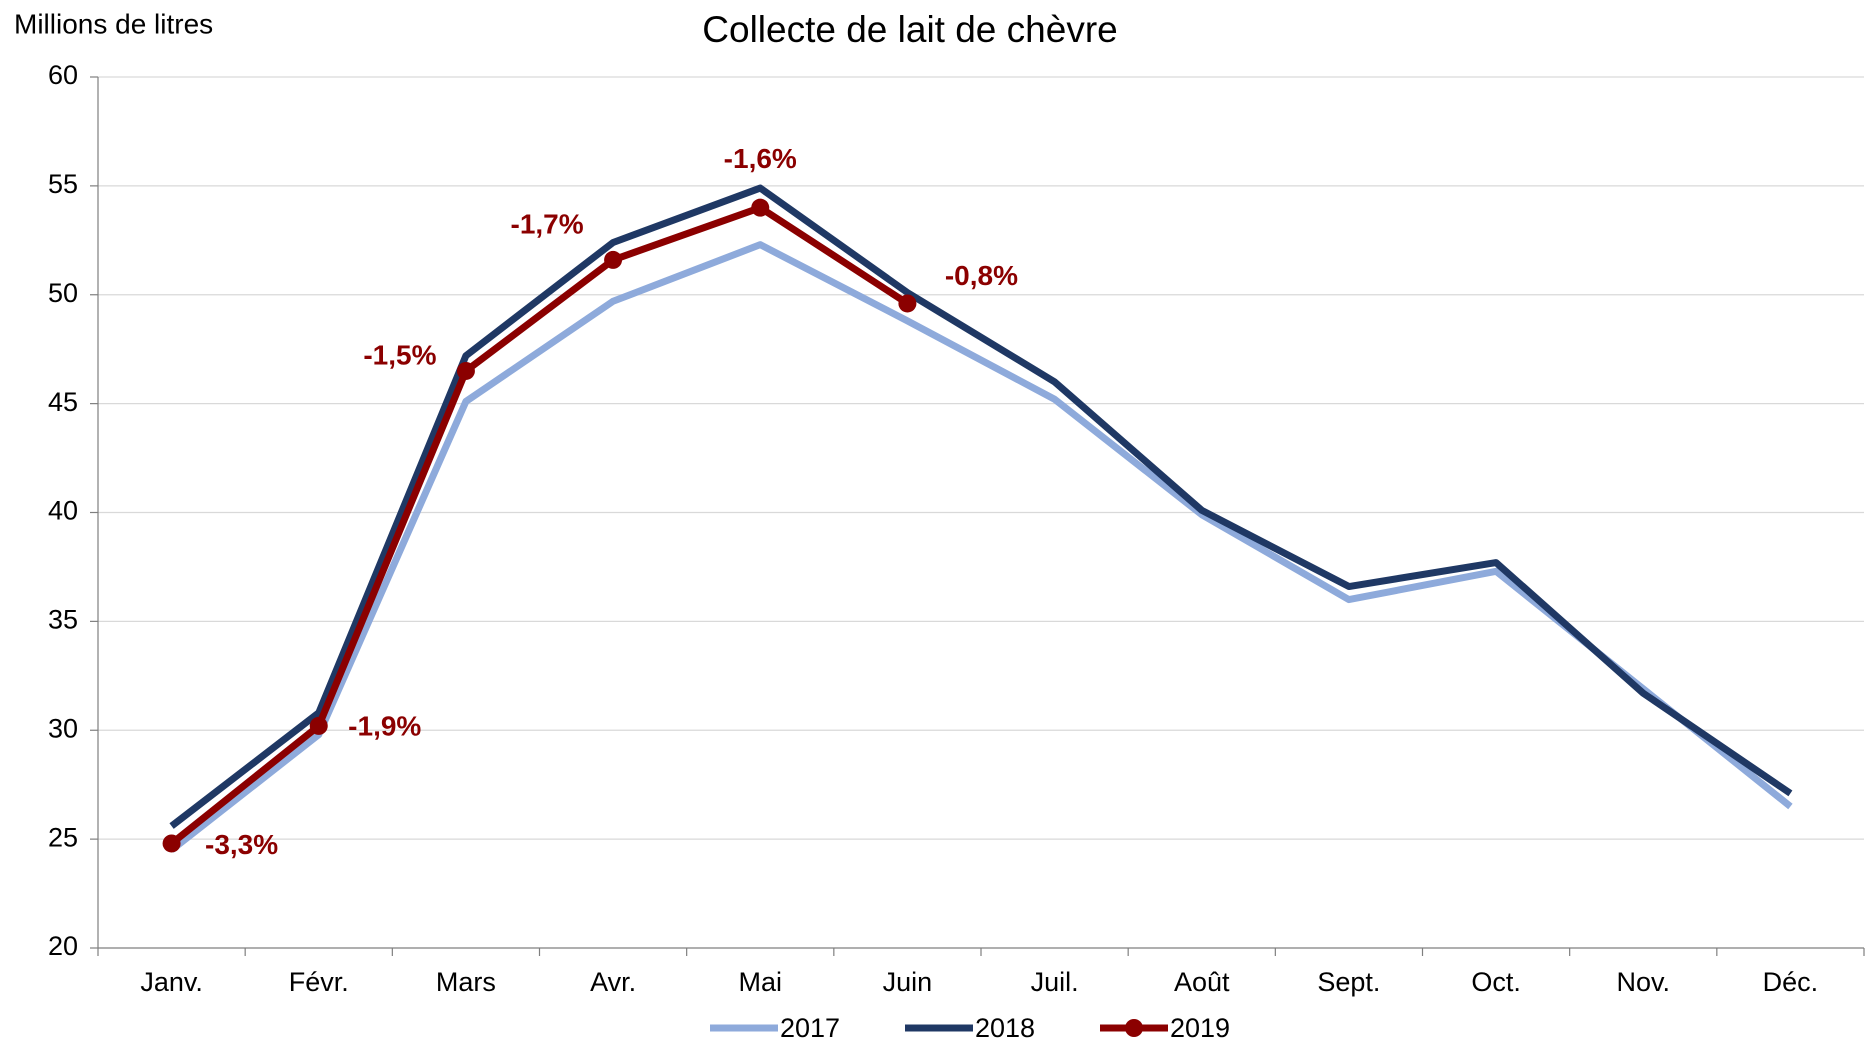 This screenshot has height=1045, width=1865. Describe the element at coordinates (466, 982) in the screenshot. I see `x-tick-label: Mars` at that location.